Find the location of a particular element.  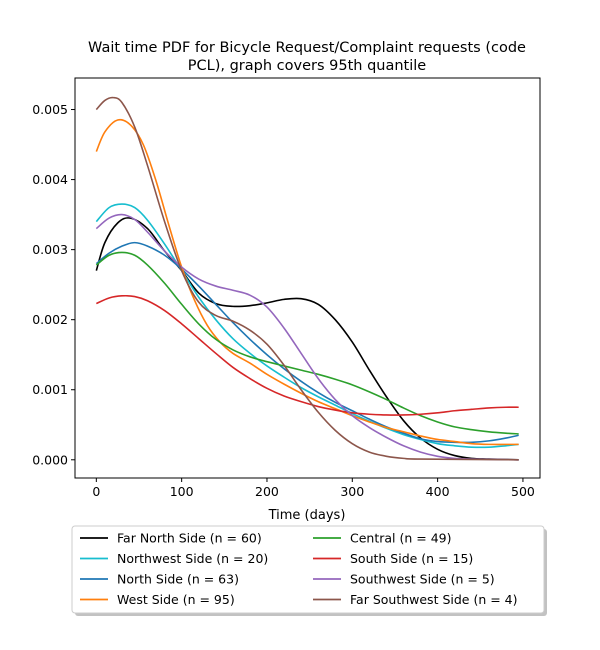

x-tick-label-3: 300 is located at coordinates (352, 491).